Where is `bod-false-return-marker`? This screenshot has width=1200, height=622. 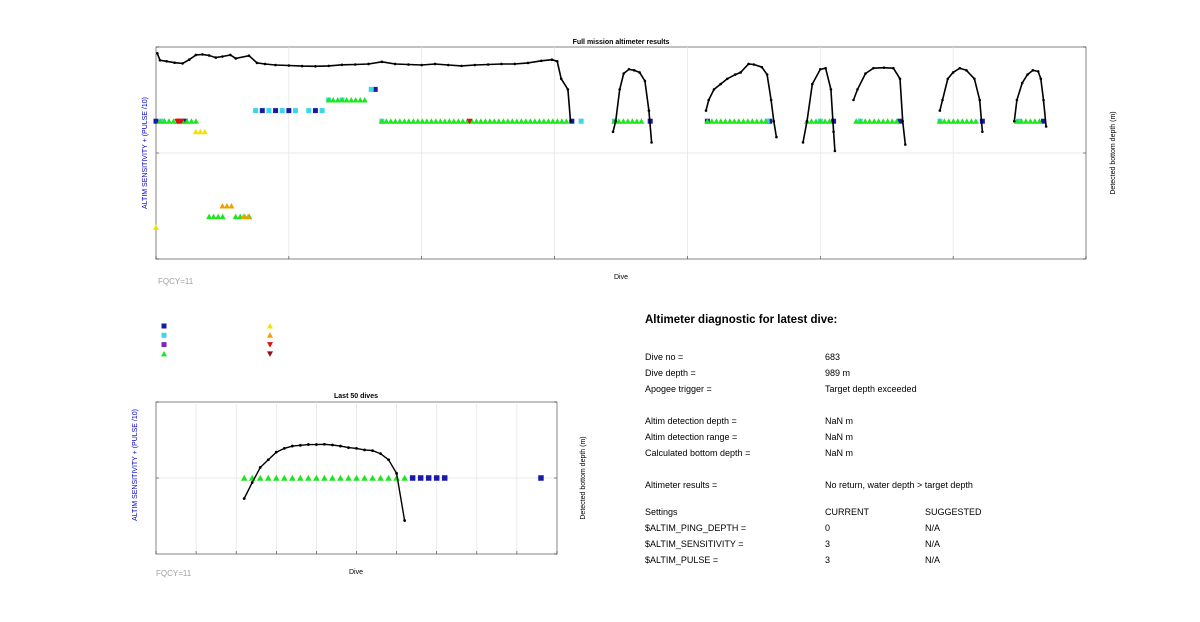 bod-false-return-marker is located at coordinates (243, 216).